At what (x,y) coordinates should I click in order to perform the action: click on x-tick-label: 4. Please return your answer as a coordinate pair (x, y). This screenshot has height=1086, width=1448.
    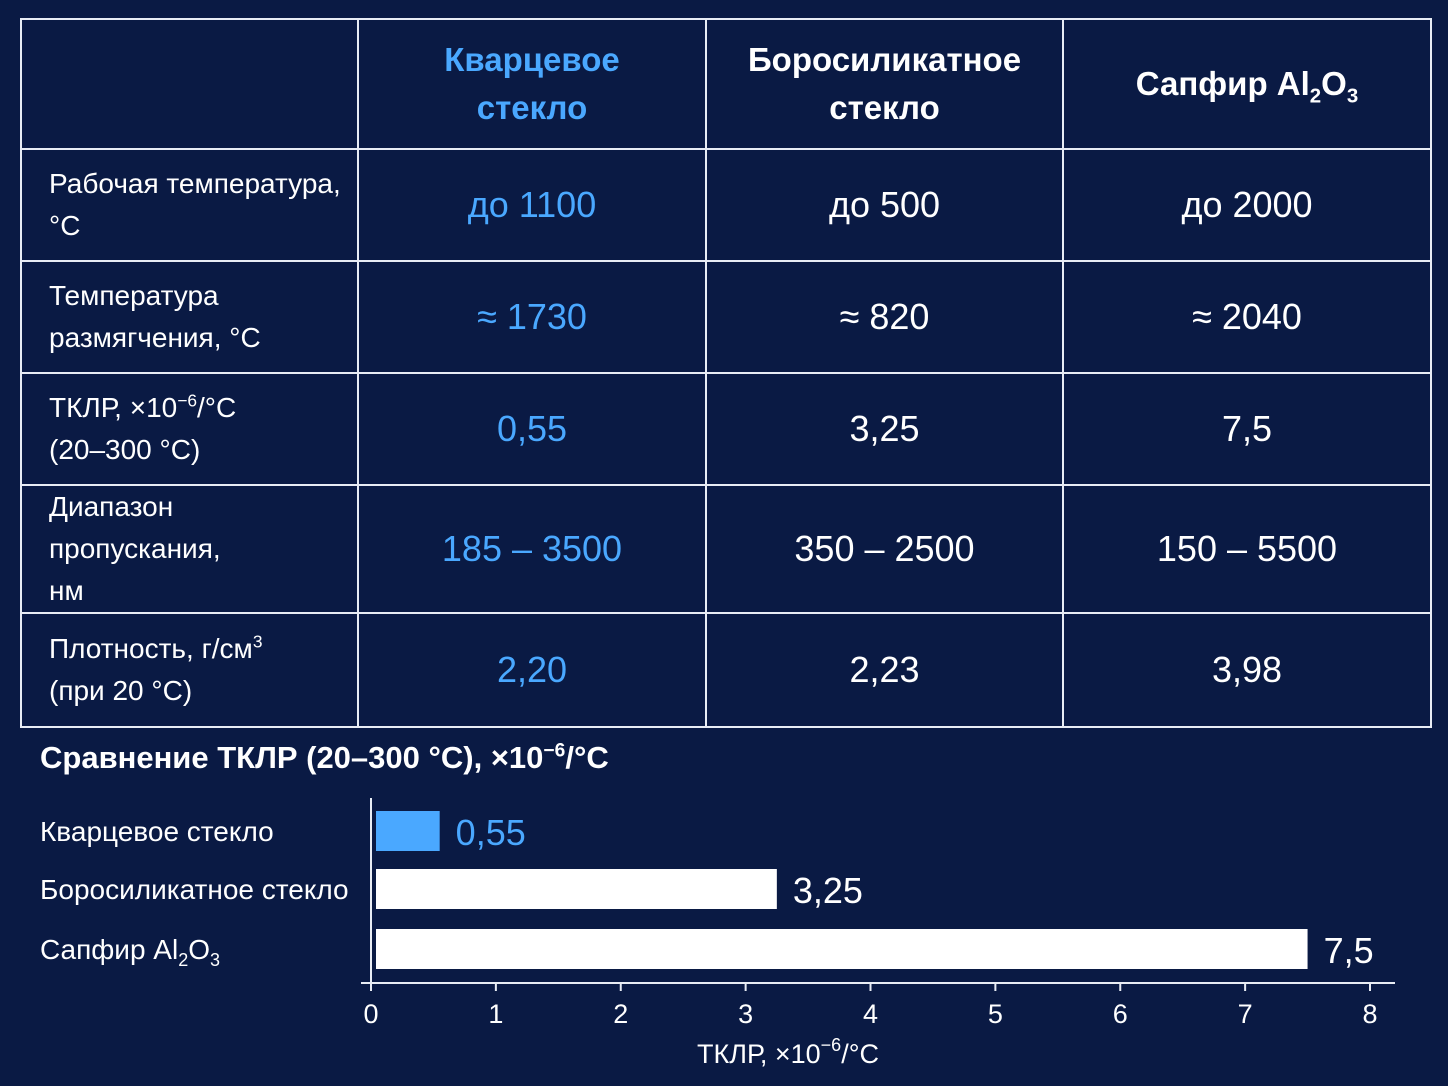
    Looking at the image, I should click on (870, 1014).